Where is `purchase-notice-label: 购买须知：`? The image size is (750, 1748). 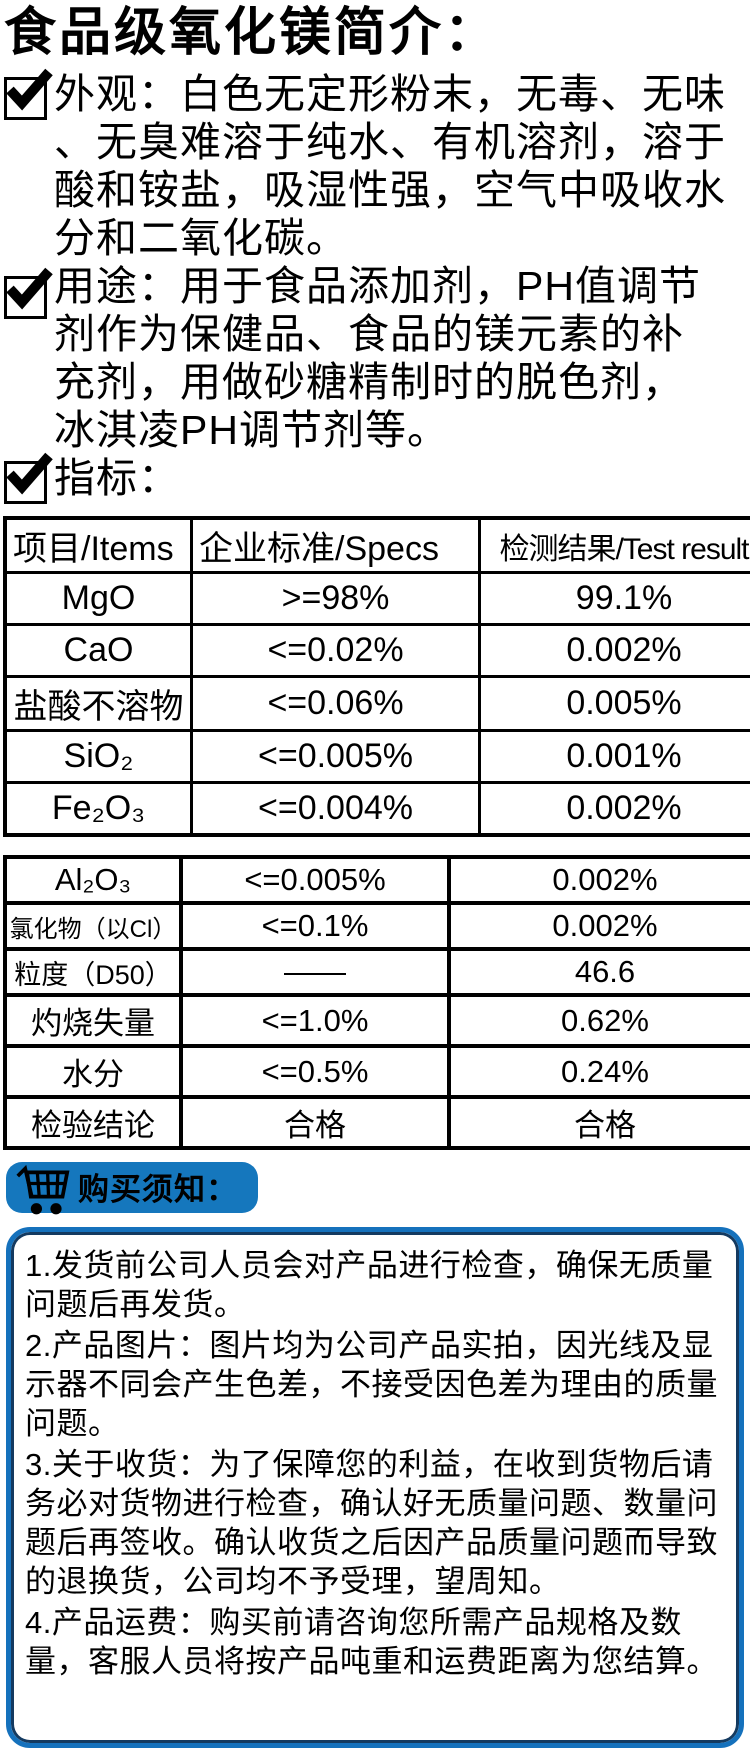
purchase-notice-label: 购买须知： is located at coordinates (158, 1186).